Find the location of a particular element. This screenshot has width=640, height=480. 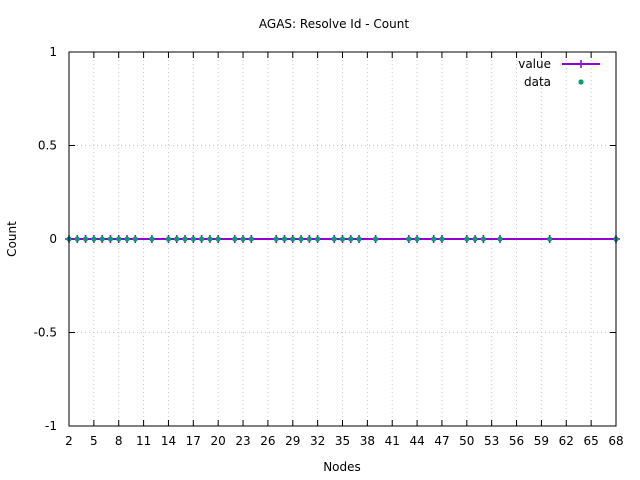

y-tick-label: -0.5 is located at coordinates (45, 333).